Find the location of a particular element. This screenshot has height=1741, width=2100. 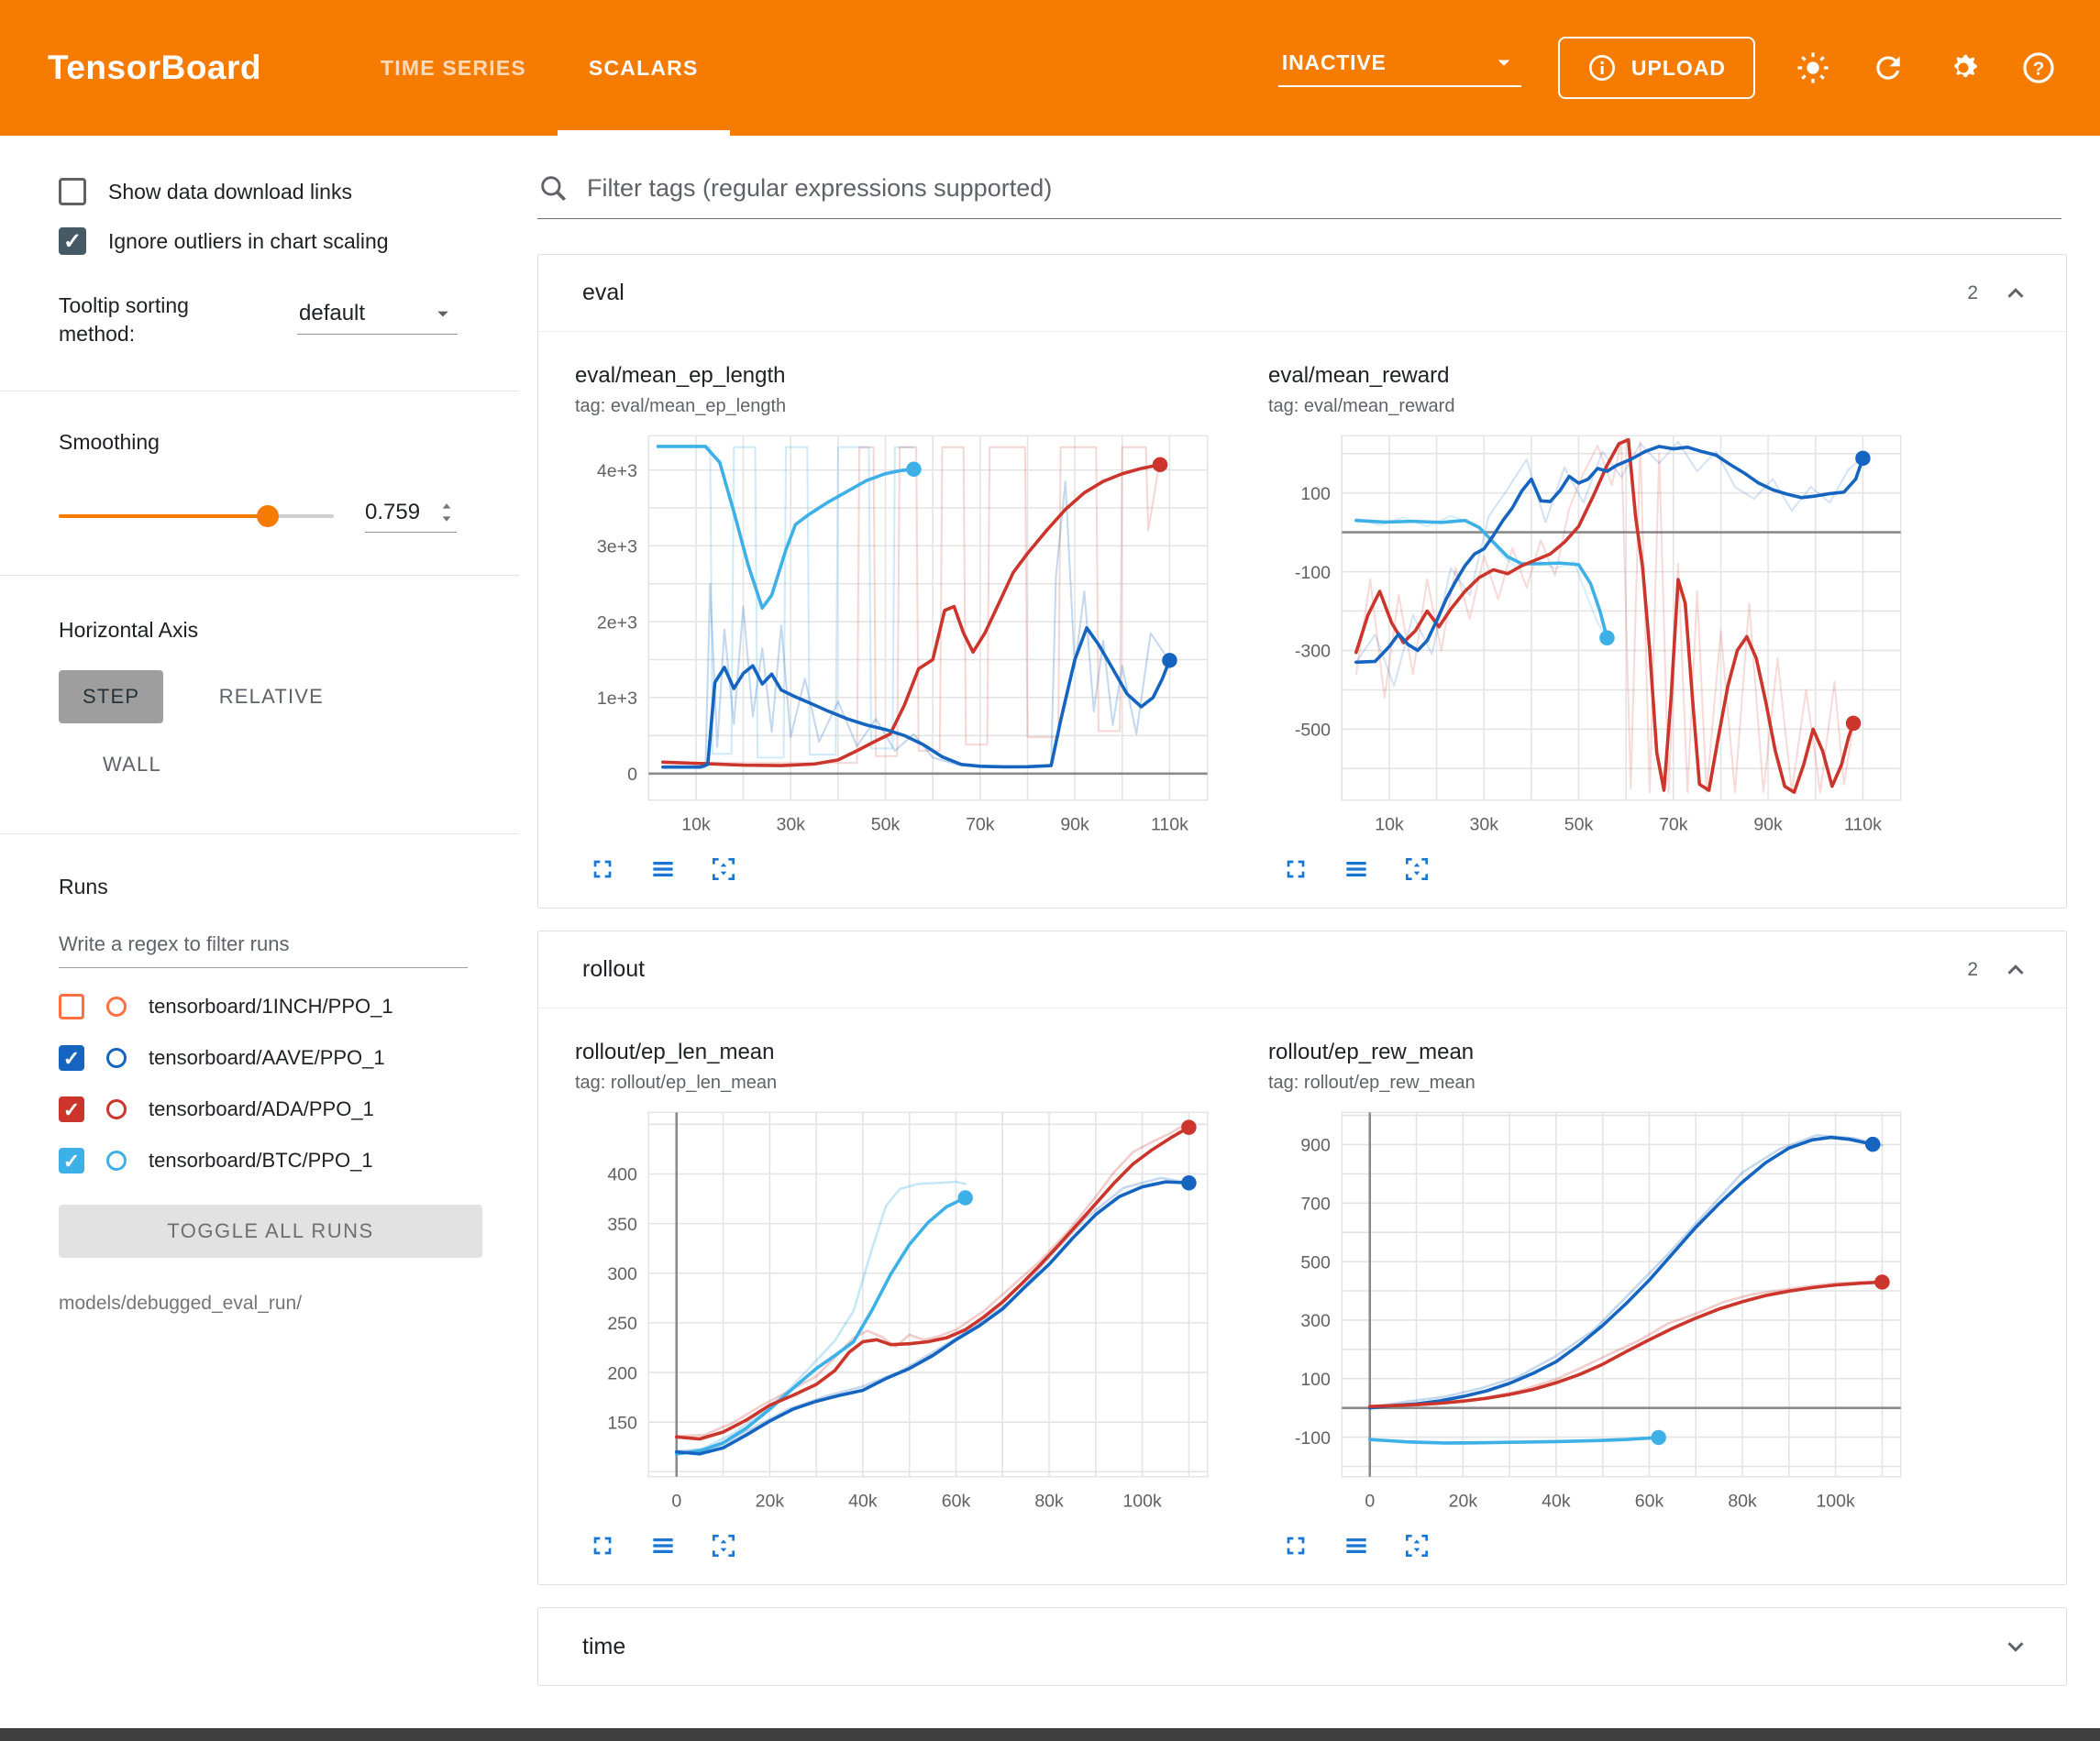

svg-text: -500 is located at coordinates (1313, 731).